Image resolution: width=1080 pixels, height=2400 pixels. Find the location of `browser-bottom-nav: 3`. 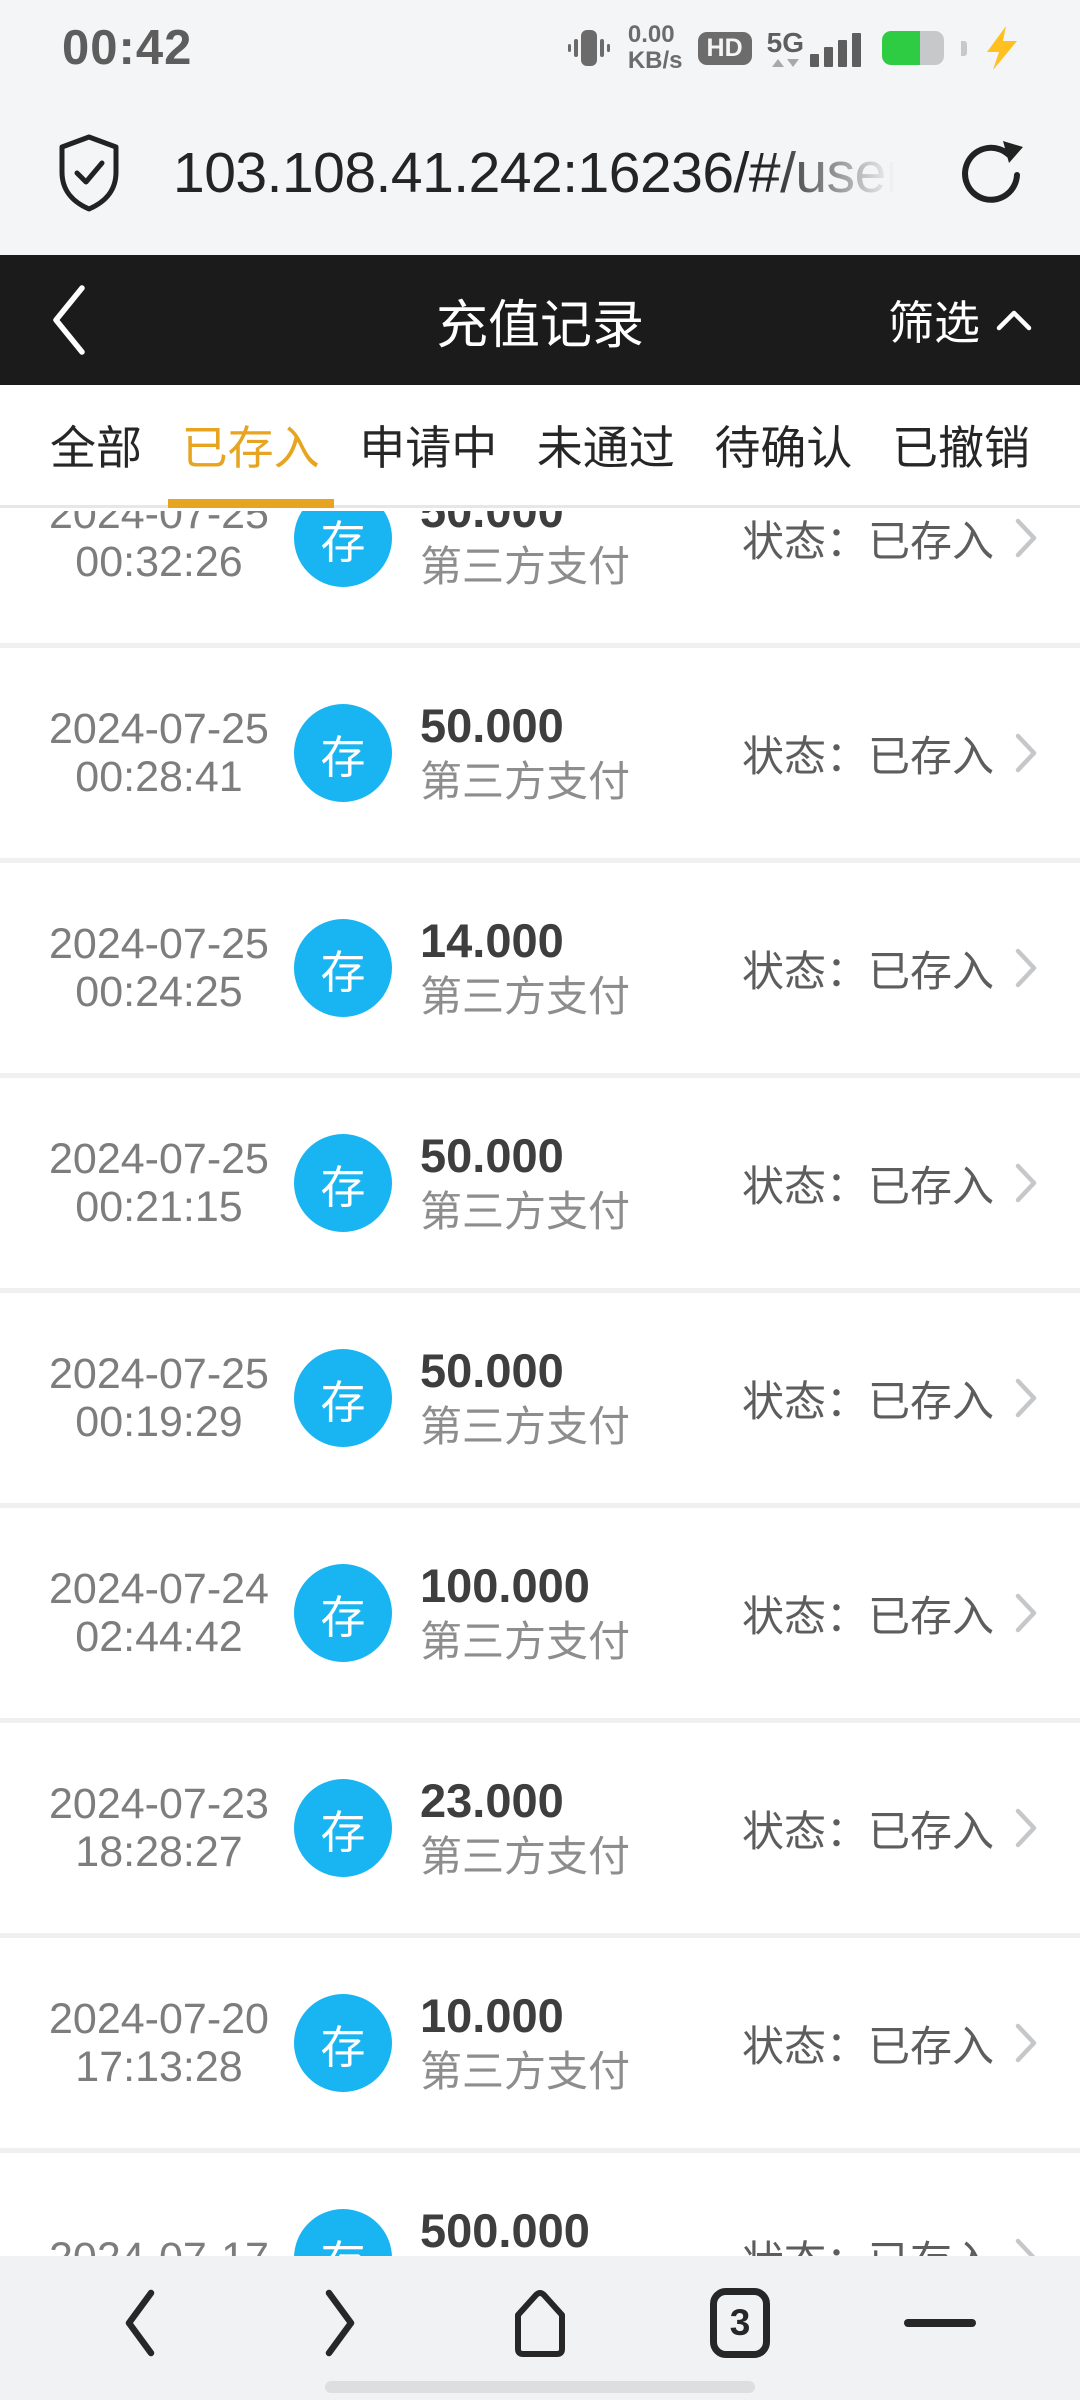

browser-bottom-nav: 3 is located at coordinates (540, 2328).